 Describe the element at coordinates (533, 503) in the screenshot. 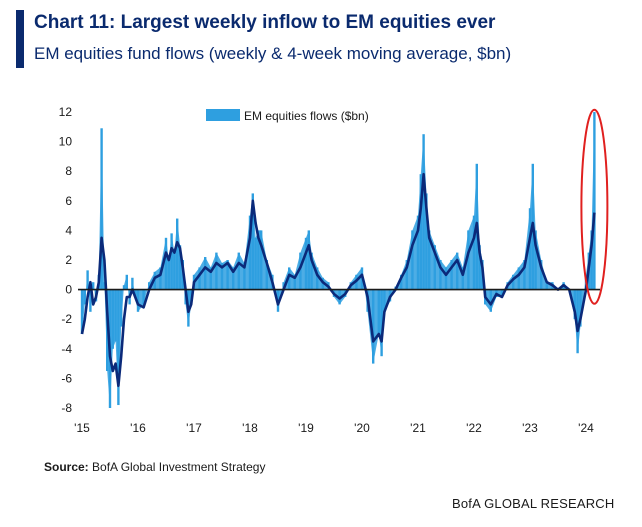

I see `brand-label: BofA GLOBAL RESEARCH` at that location.